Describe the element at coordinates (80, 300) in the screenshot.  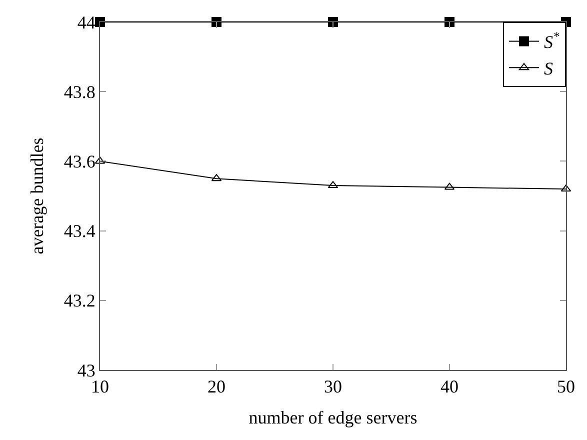
I see `y-tick-label: 43.2` at that location.